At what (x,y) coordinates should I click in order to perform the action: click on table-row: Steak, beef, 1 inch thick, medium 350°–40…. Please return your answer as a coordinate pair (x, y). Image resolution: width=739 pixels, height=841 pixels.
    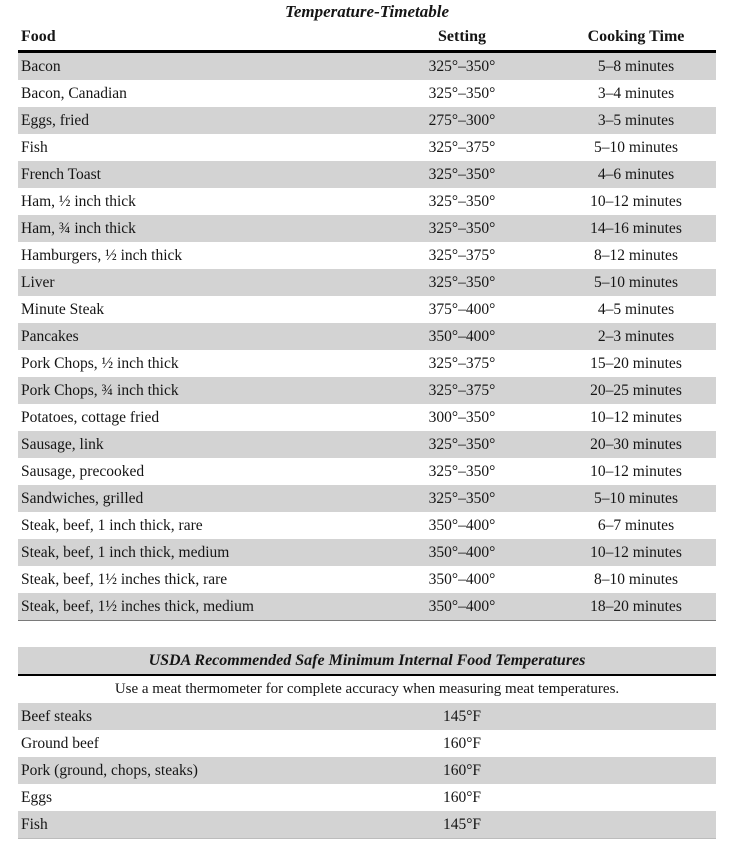
    Looking at the image, I should click on (367, 552).